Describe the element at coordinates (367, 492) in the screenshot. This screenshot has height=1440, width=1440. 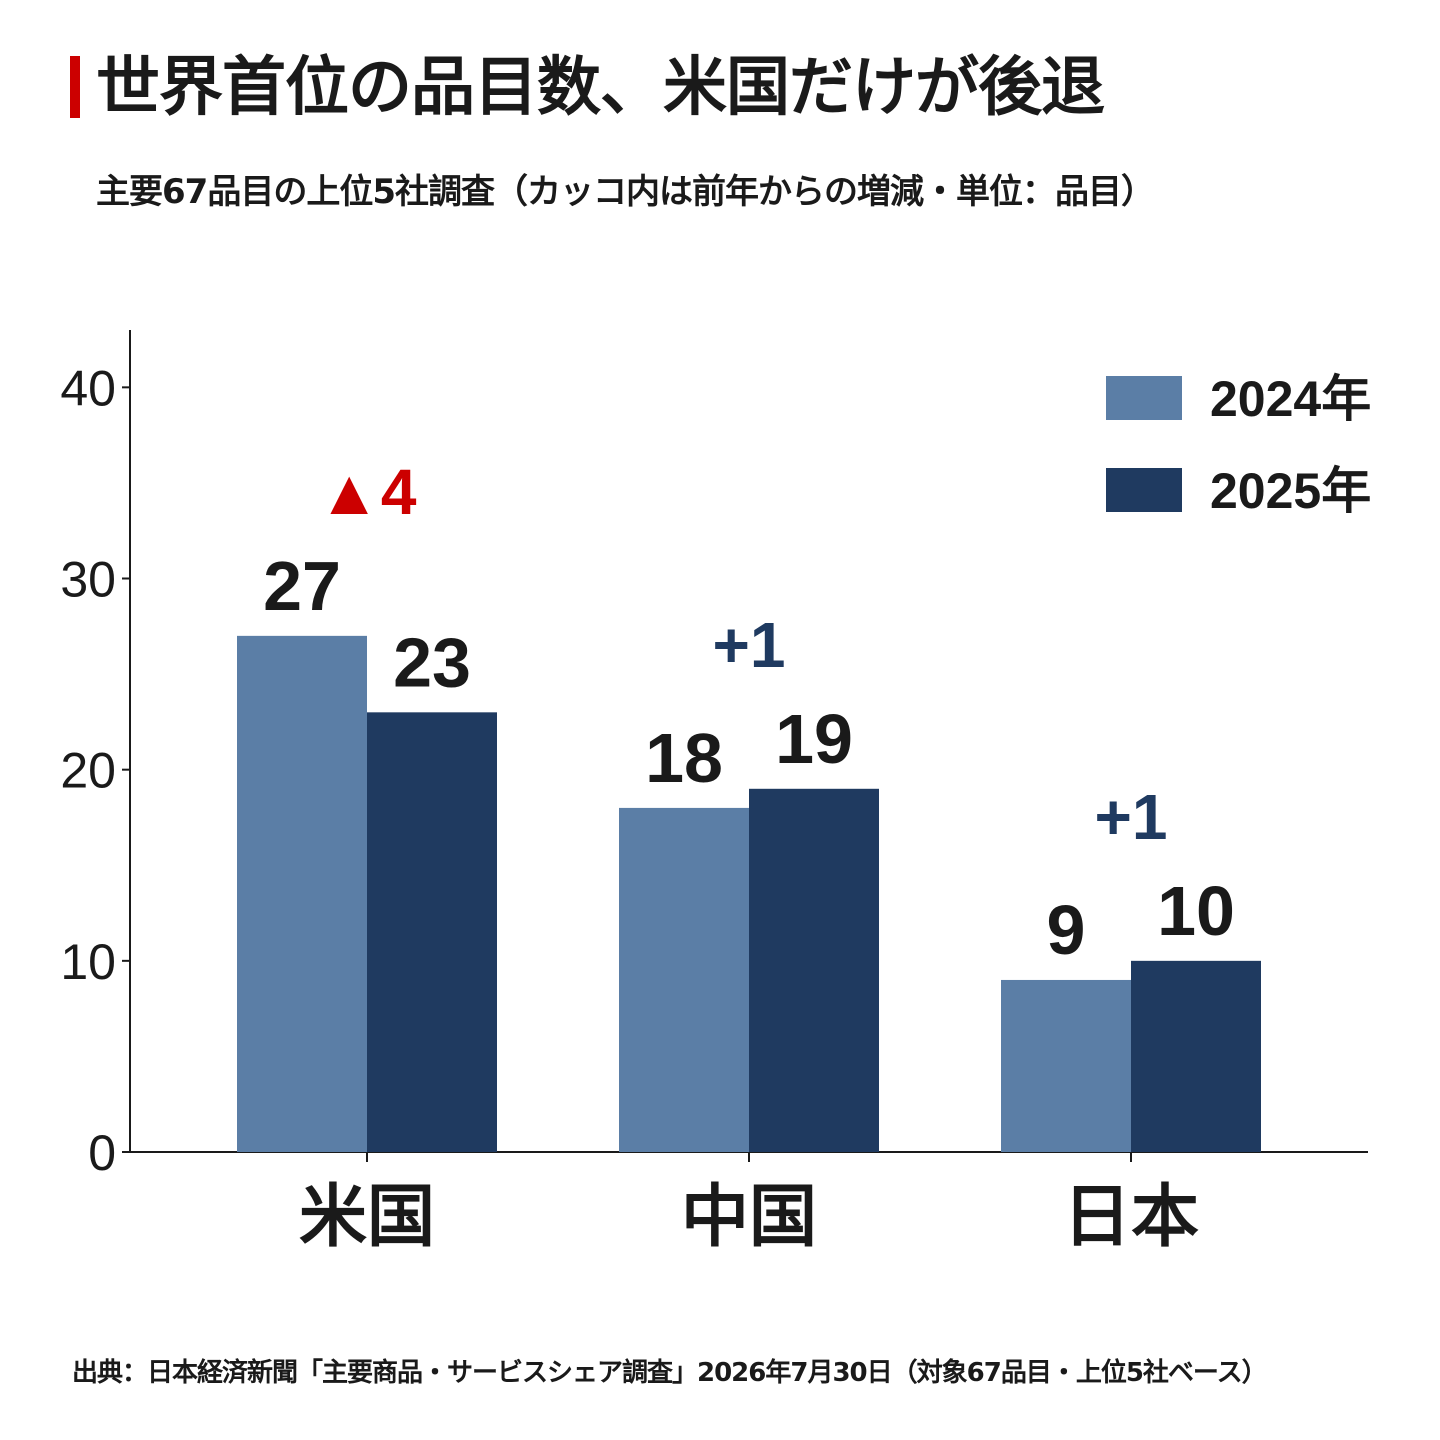
I see `change-annotation: ▲4` at that location.